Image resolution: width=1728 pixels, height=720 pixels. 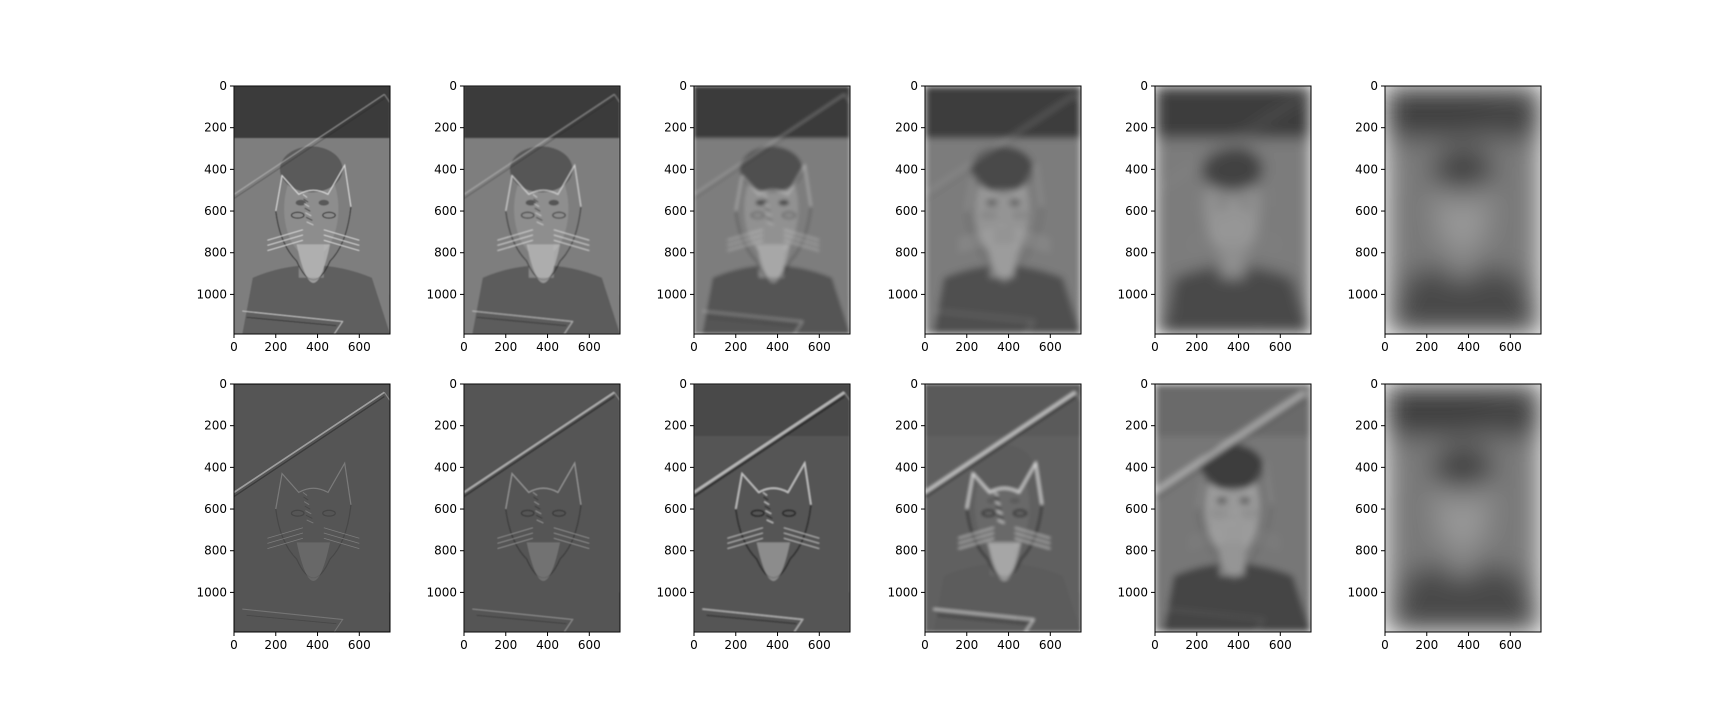 I want to click on image-panel-r1c3: 0 200 400 600 0 200 400 600 800 1000, so click(x=984, y=514).